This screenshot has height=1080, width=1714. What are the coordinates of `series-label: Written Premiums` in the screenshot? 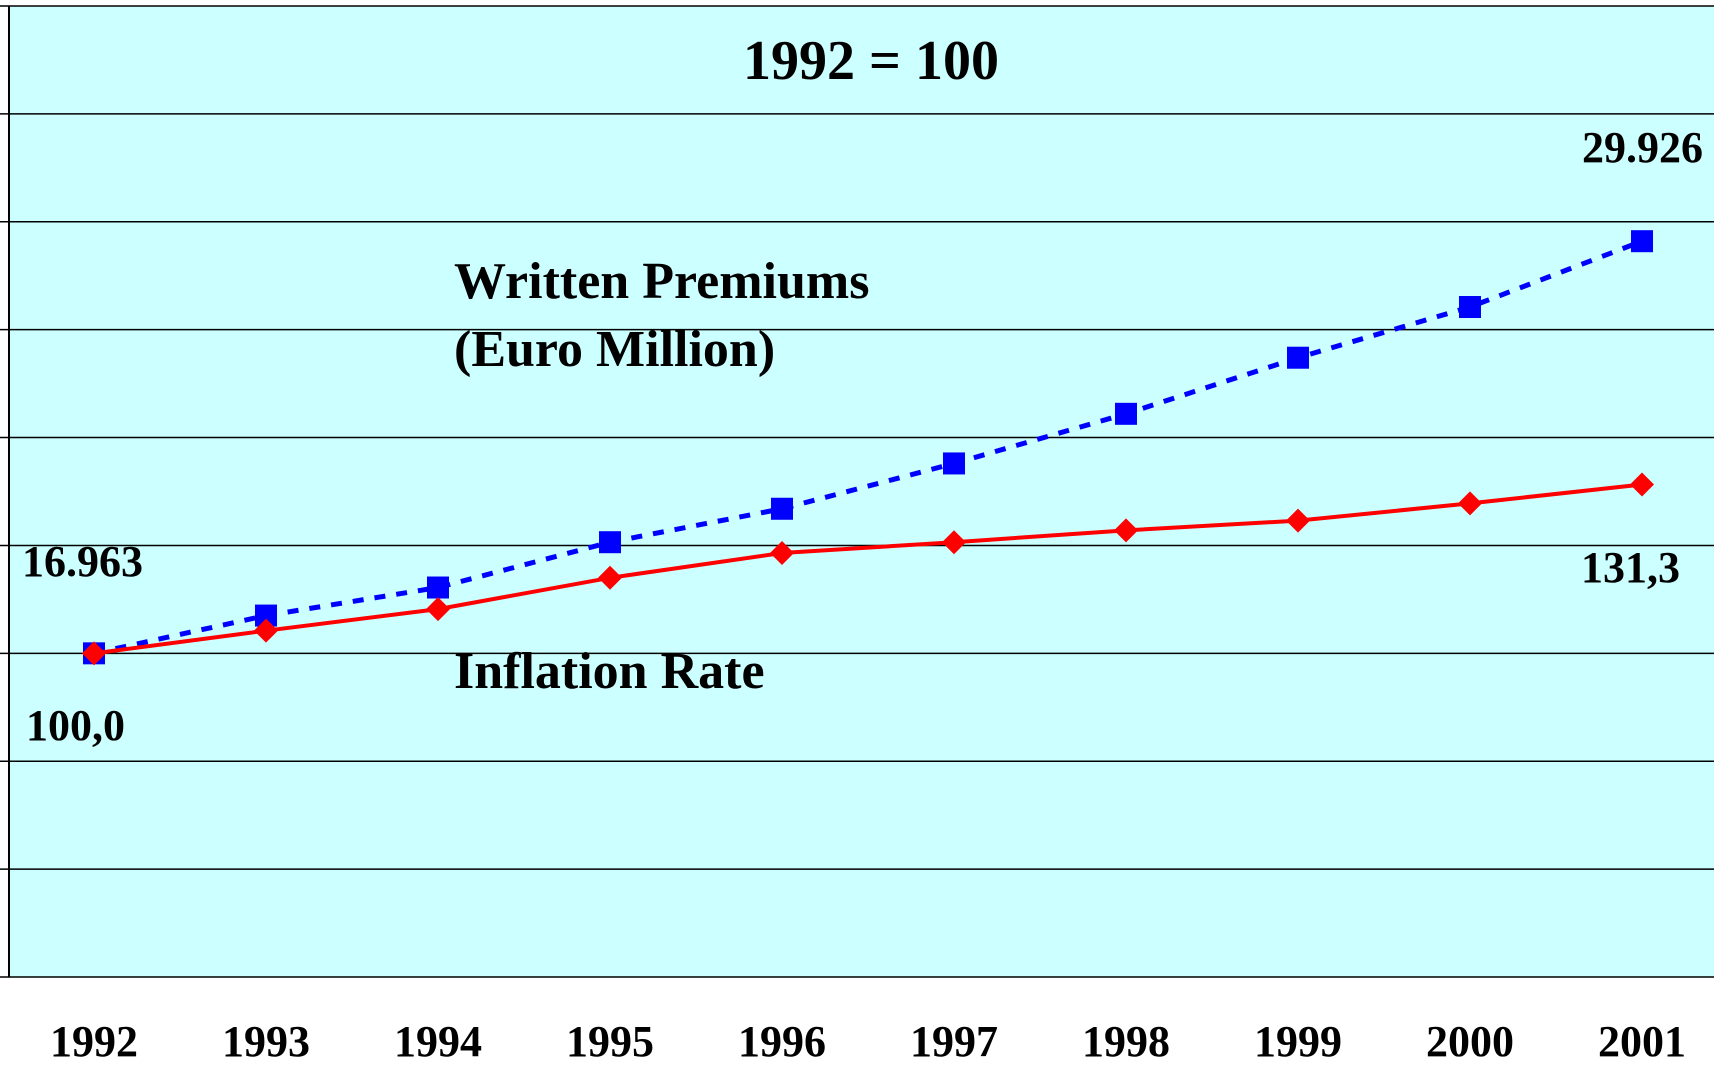 It's located at (661, 281).